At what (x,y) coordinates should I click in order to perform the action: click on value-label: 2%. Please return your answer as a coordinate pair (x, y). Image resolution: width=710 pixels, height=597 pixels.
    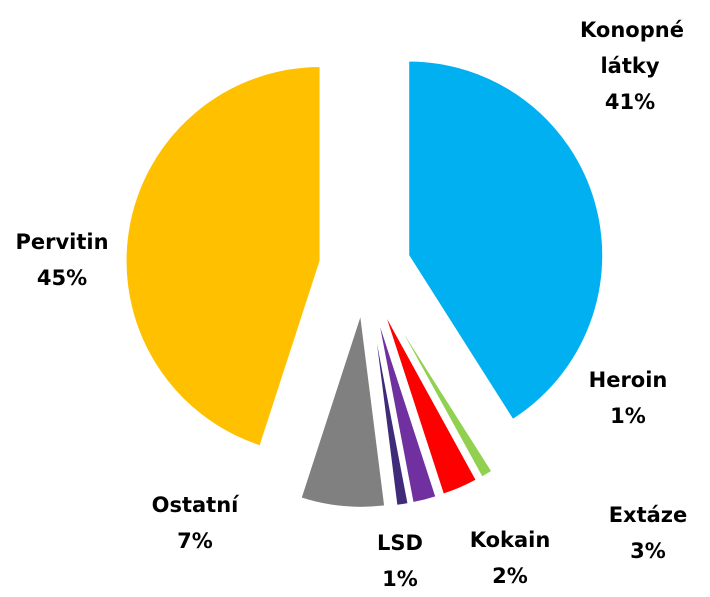
    Looking at the image, I should click on (510, 576).